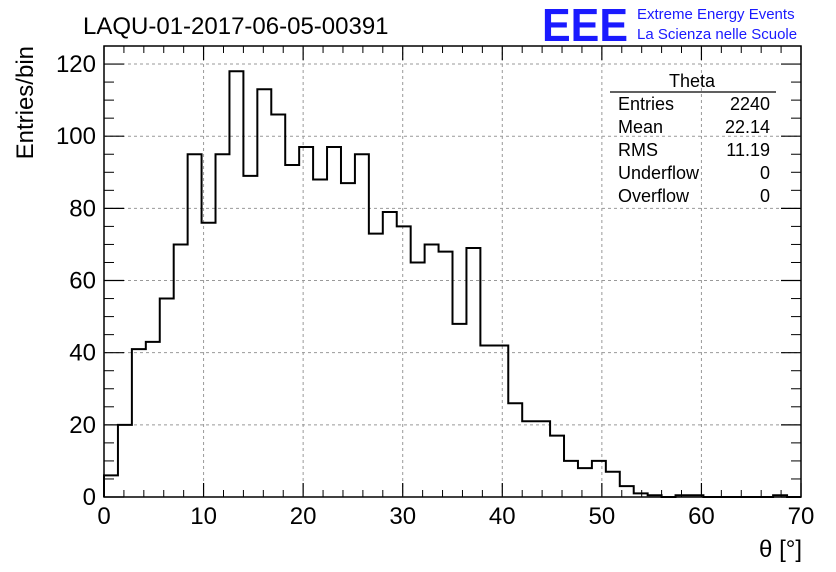  Describe the element at coordinates (82, 353) in the screenshot. I see `y-tick-label: 40` at that location.